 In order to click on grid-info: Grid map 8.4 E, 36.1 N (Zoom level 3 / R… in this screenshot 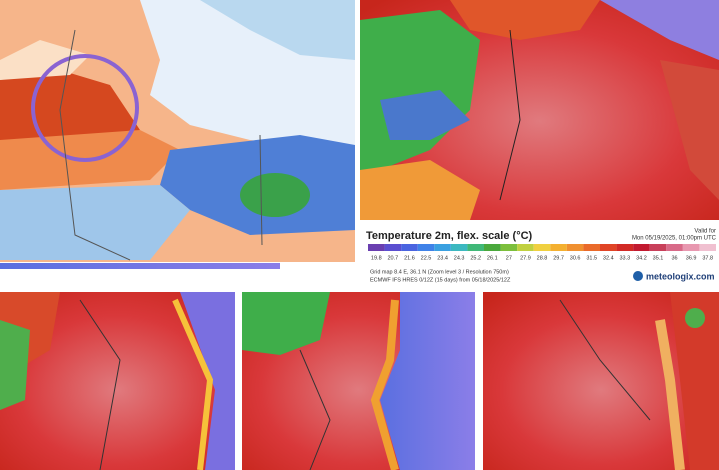, I will do `click(439, 272)`.